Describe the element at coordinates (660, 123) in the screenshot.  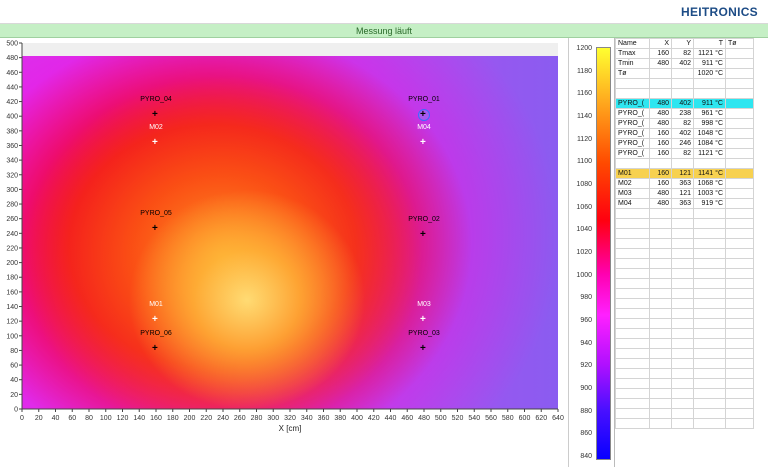
I see `table-cell-x: 480` at that location.